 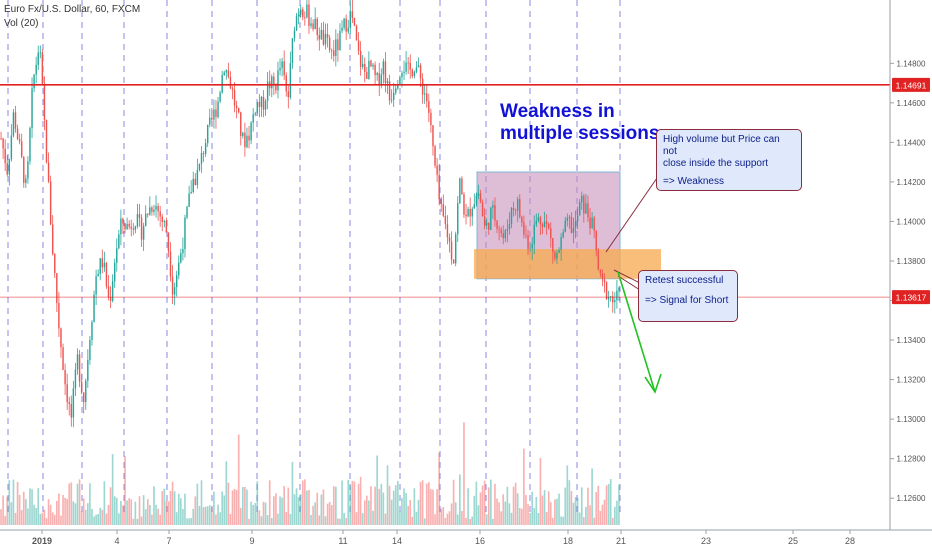 What do you see at coordinates (310, 473) in the screenshot?
I see `volume-bars` at bounding box center [310, 473].